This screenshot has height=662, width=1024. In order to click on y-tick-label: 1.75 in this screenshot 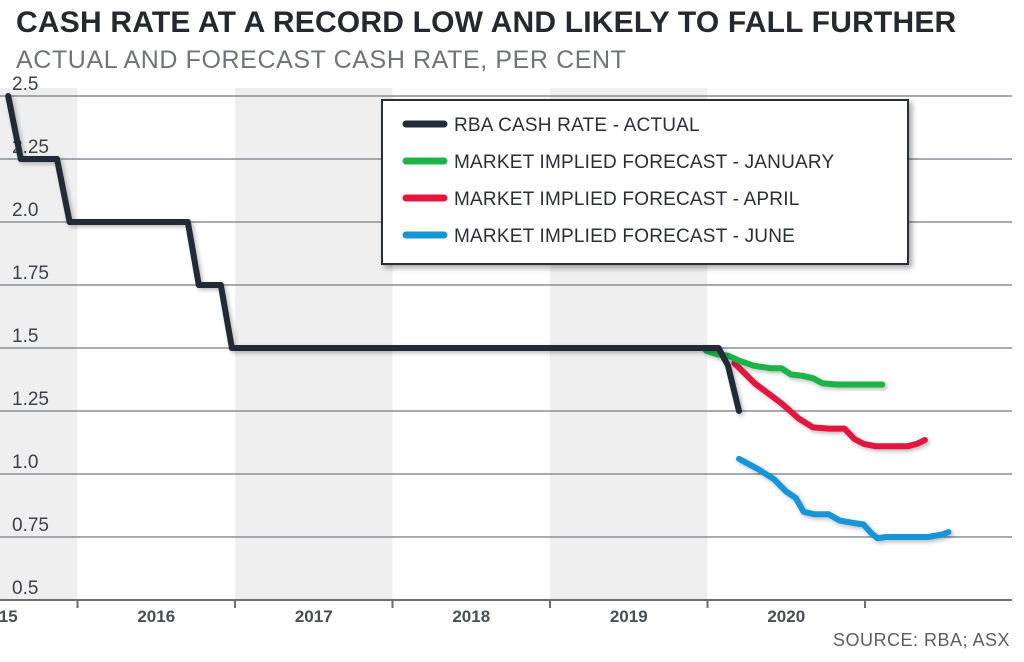, I will do `click(30, 273)`.